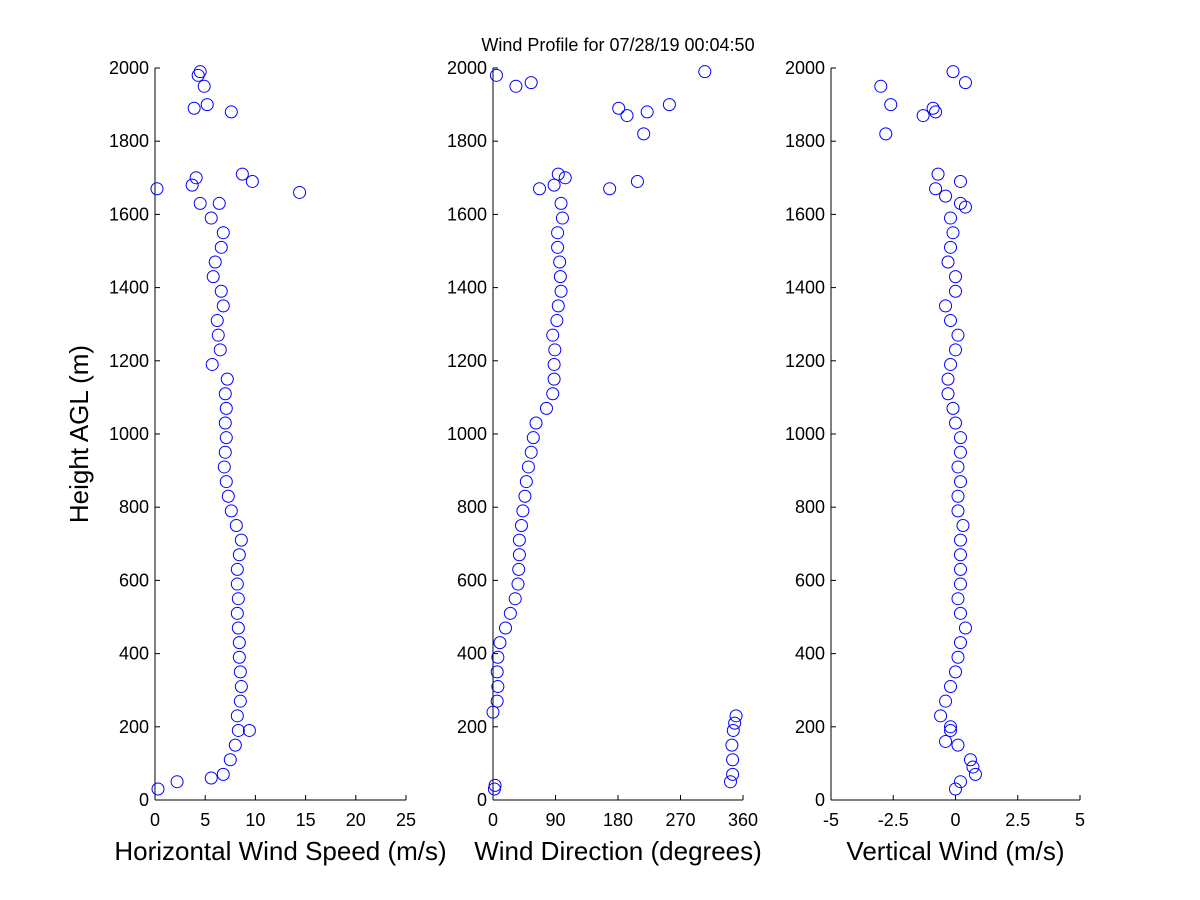  Describe the element at coordinates (472, 507) in the screenshot. I see `y-tick-label: 800` at that location.